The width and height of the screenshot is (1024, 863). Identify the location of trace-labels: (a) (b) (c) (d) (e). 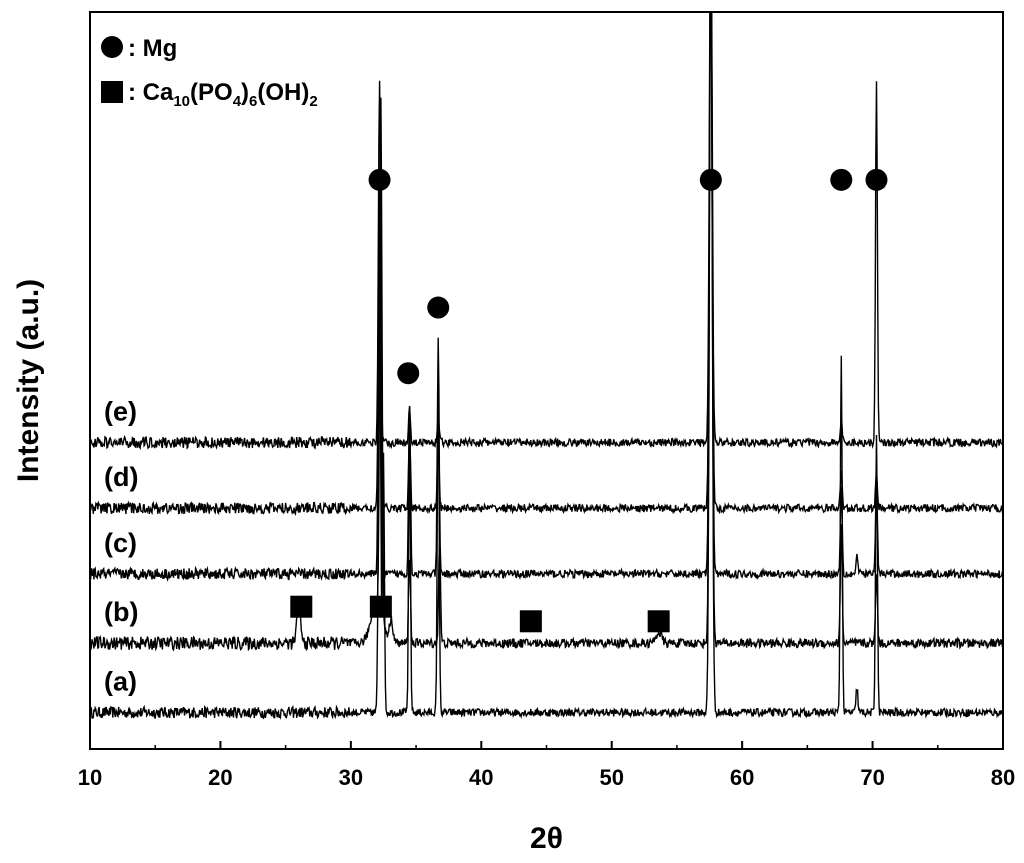
(121, 547).